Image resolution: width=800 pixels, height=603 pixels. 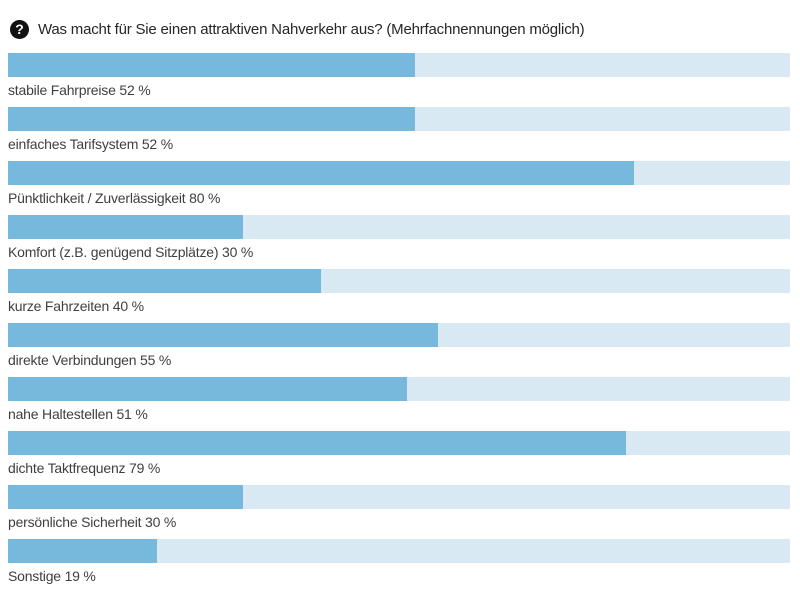 I want to click on bar-label: stabile Fahrpreise 52 %, so click(x=79, y=90).